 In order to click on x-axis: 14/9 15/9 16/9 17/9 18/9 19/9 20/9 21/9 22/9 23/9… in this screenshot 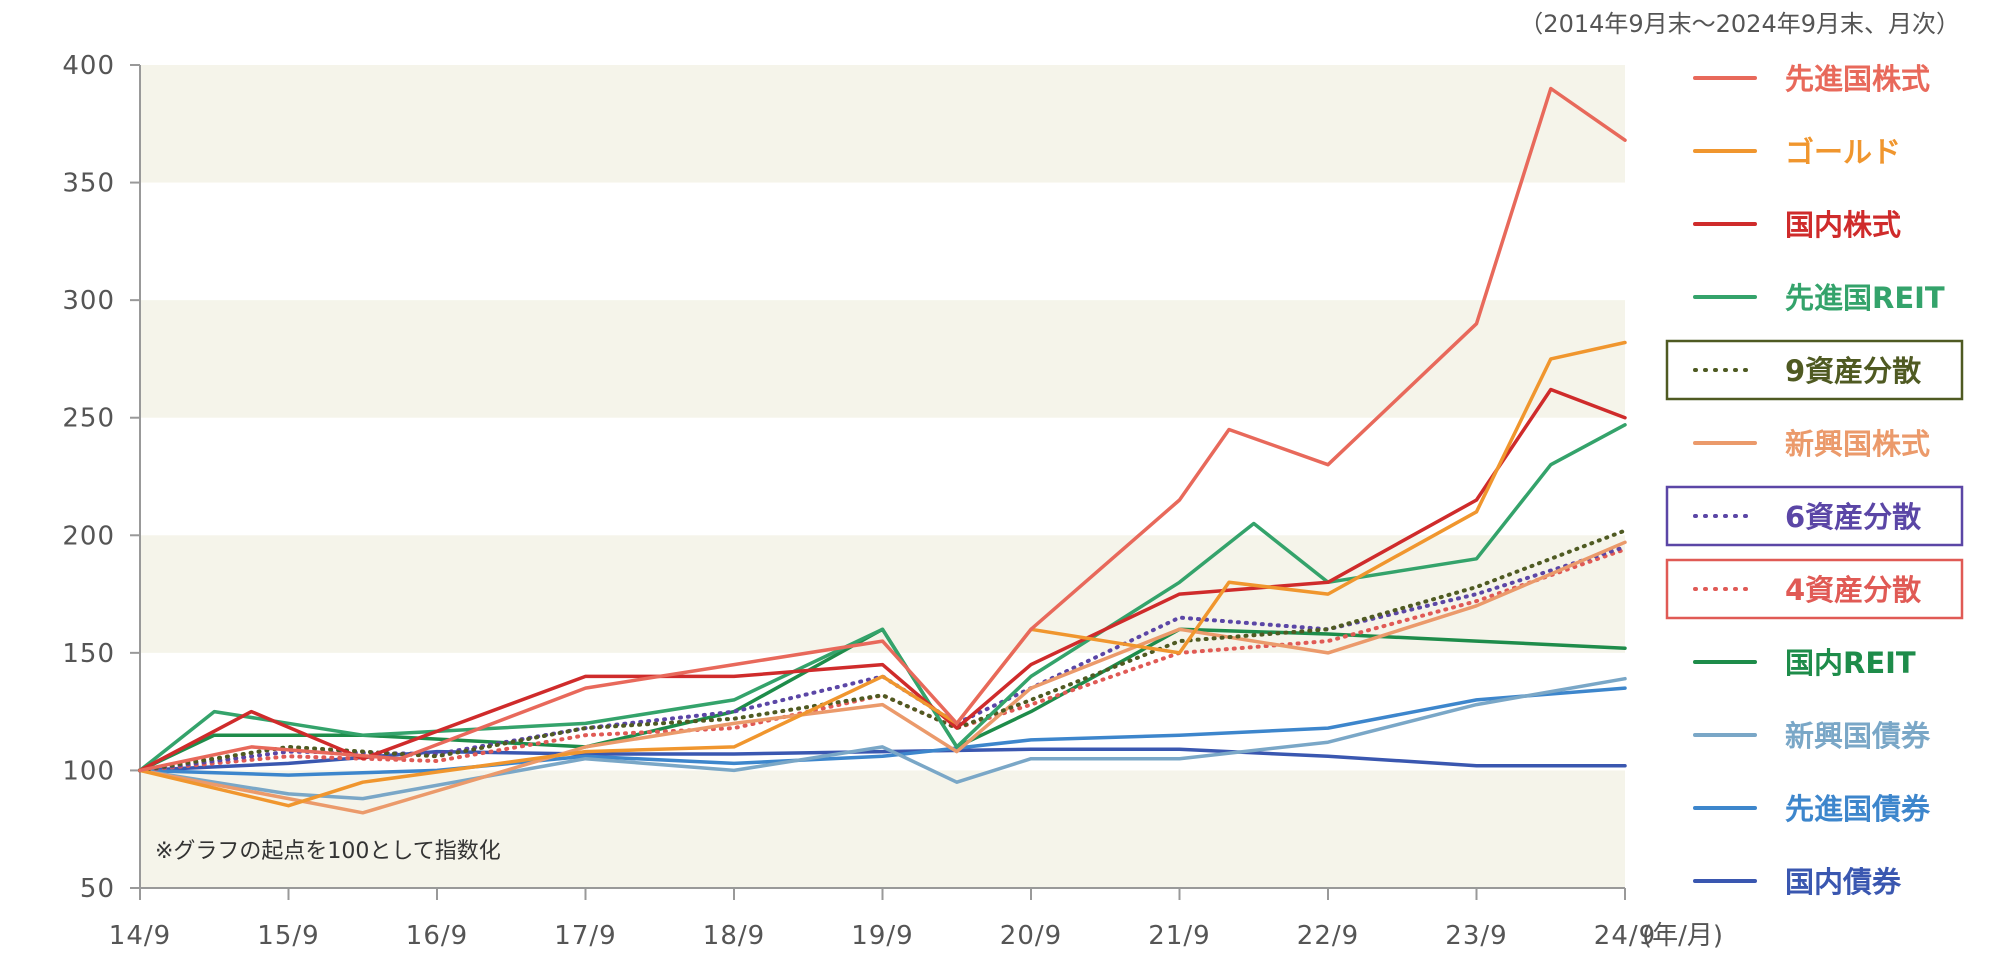, I will do `click(882, 919)`.